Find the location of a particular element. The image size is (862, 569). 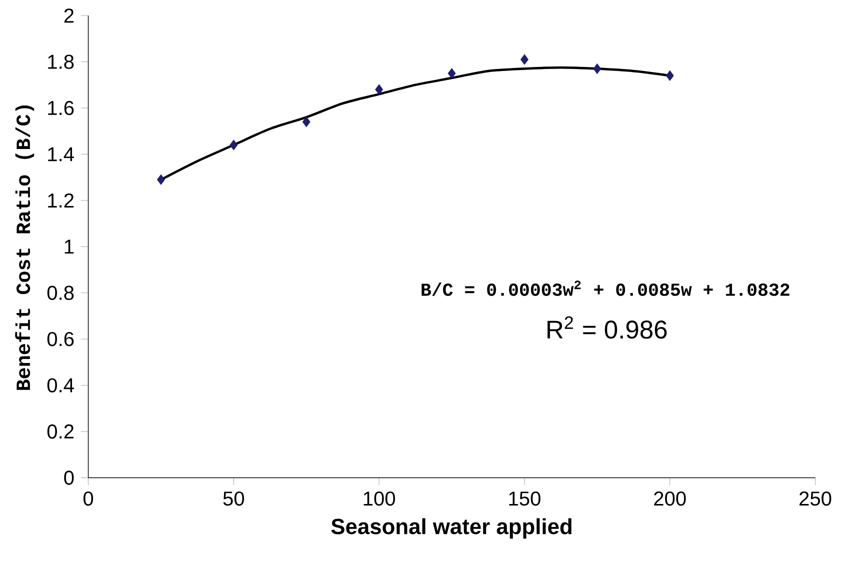

x-tick-label: 50 is located at coordinates (233, 499).